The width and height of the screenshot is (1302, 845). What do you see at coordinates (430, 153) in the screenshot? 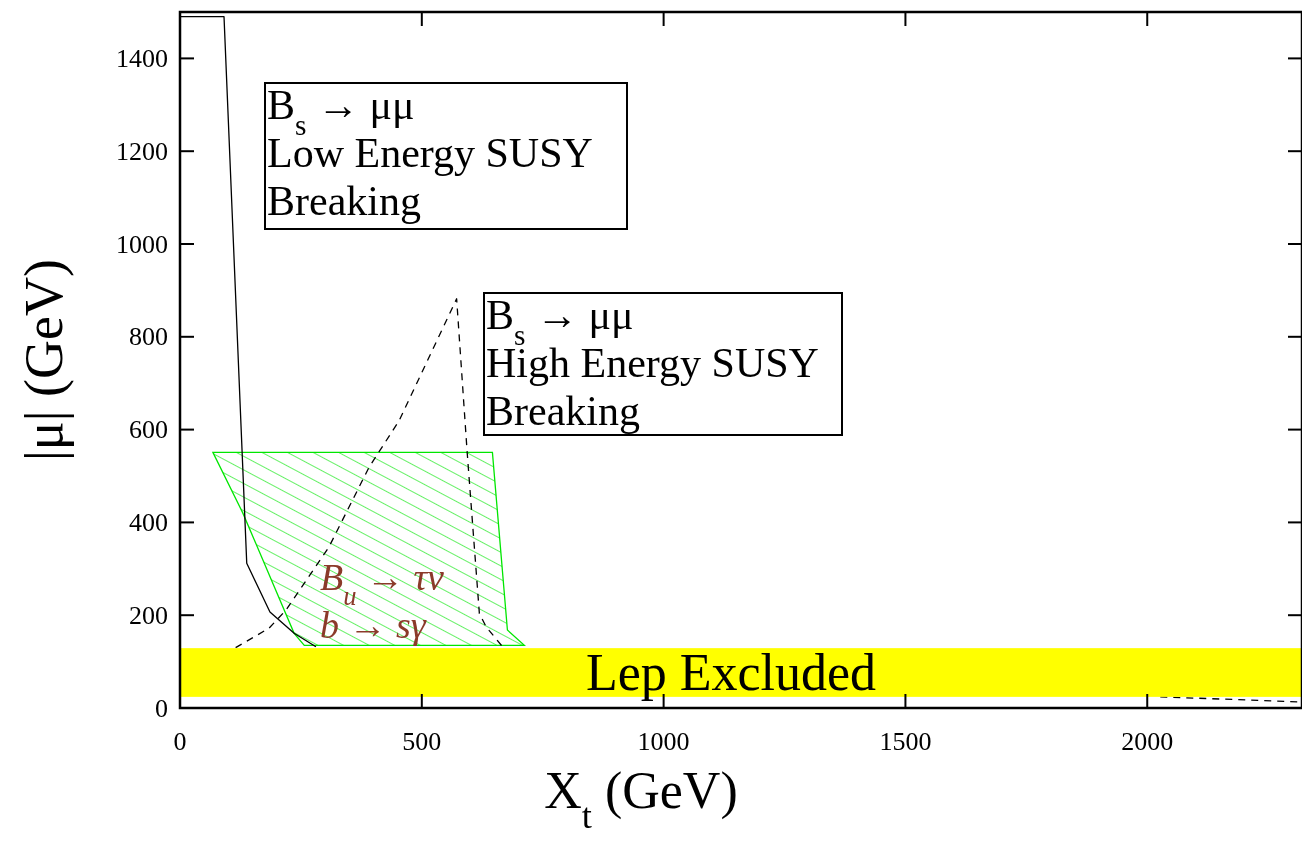
I see `annotation: B$_{s}$ → μμ Low Energy SUSY Breaking` at bounding box center [430, 153].